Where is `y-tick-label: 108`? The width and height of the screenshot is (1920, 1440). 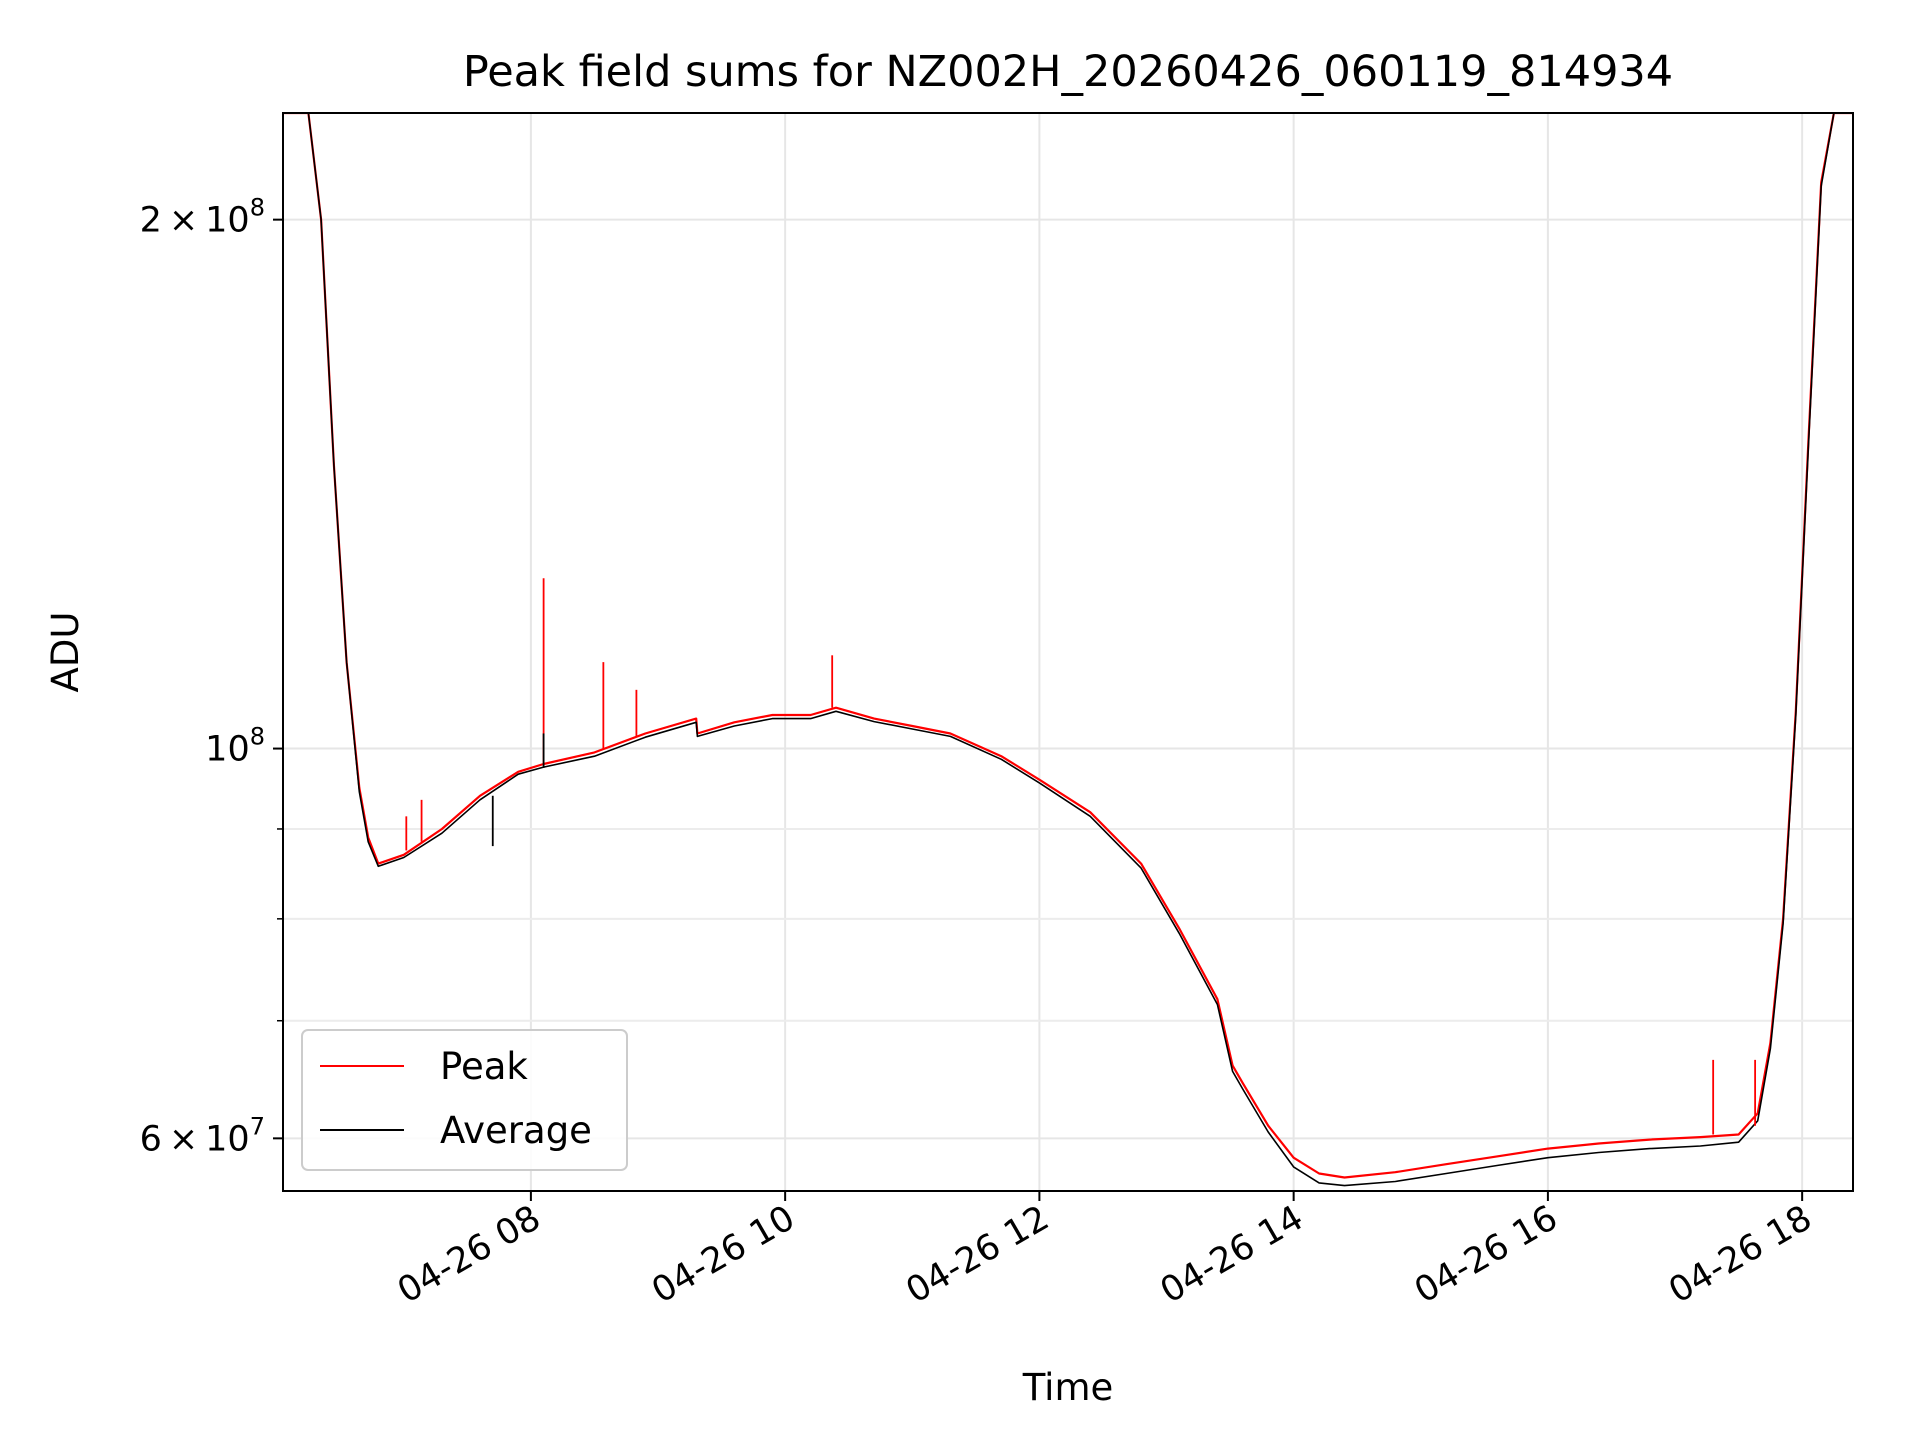
y-tick-label: 108 is located at coordinates (235, 746).